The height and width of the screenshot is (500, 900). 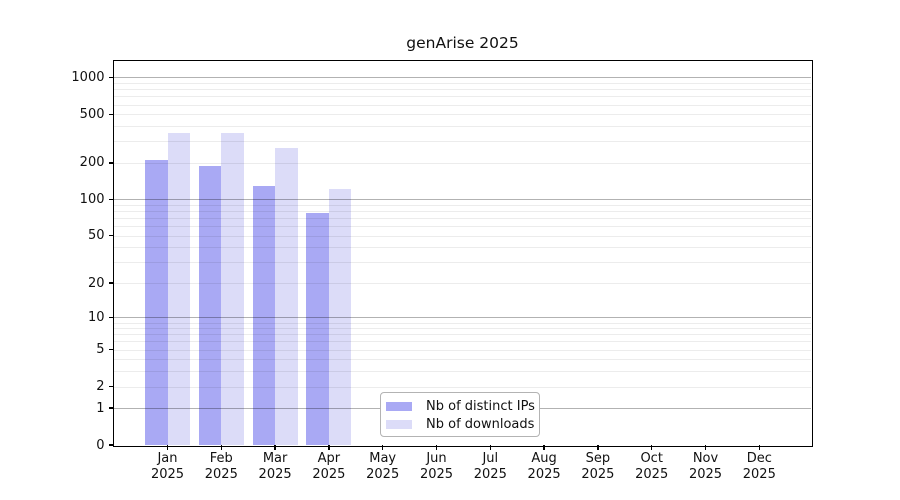 What do you see at coordinates (156, 302) in the screenshot?
I see `bar-ips-jan` at bounding box center [156, 302].